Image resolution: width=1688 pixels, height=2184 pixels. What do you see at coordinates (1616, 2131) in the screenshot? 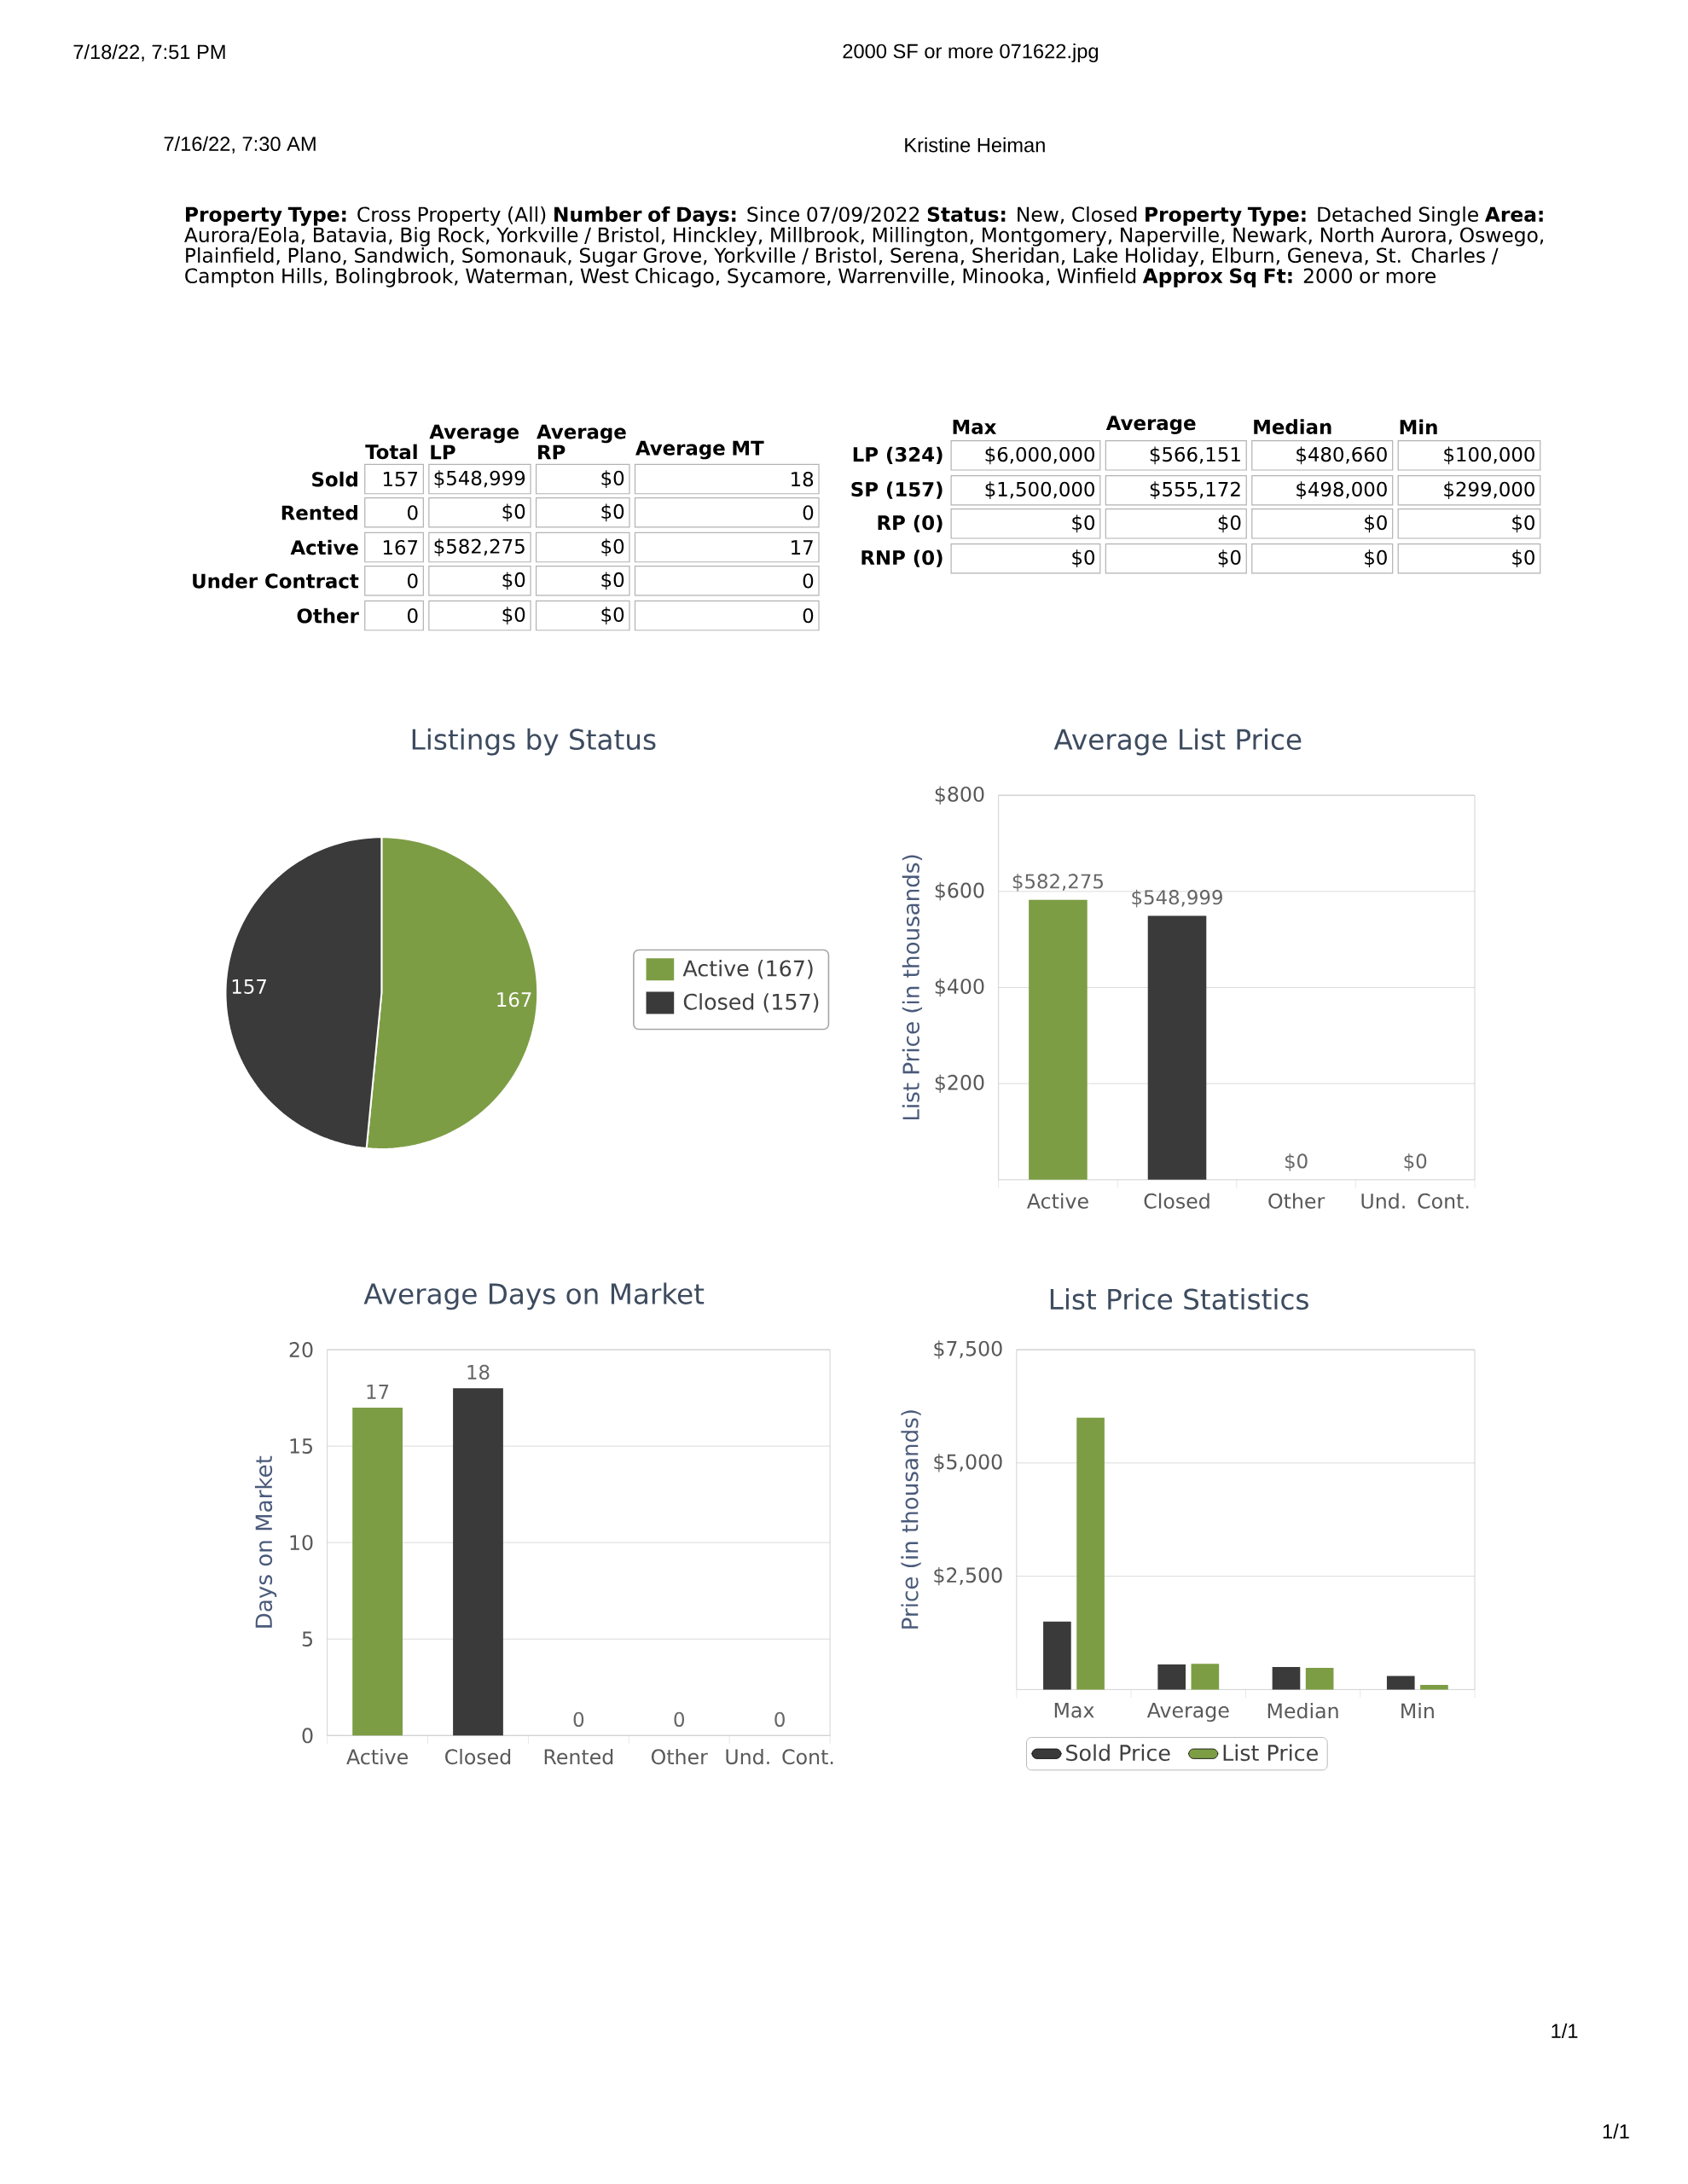
I see `text: 1/1` at bounding box center [1616, 2131].